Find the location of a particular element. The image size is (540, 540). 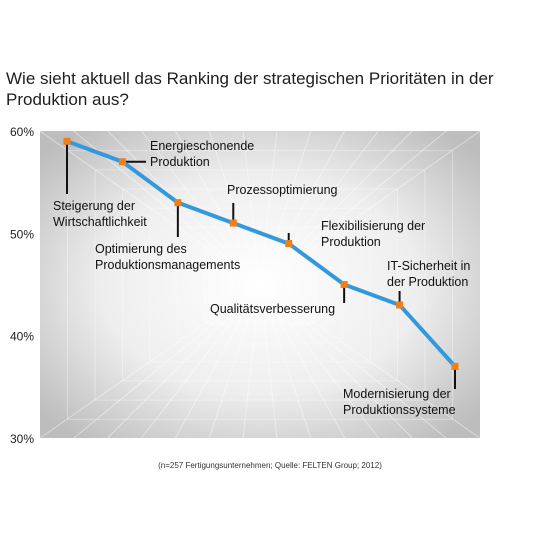

data-point-label-line: Modernisierung der is located at coordinates (397, 394).